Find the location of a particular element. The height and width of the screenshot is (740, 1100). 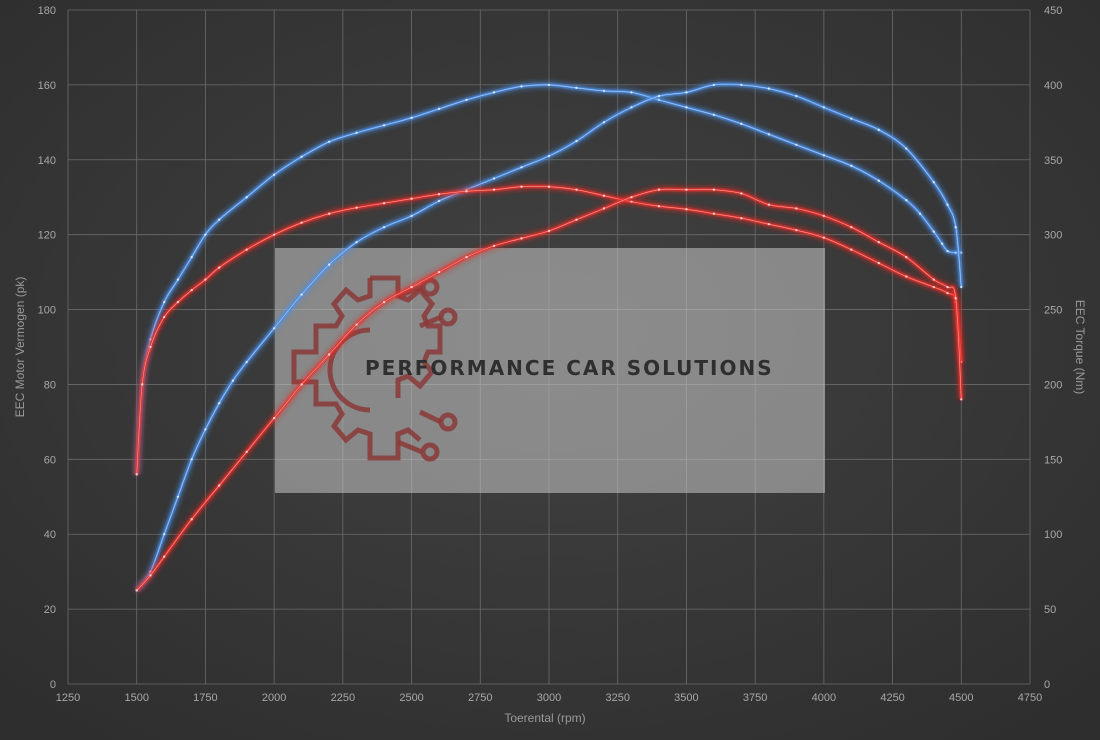

y-axis-right-label: EEC Torque (Nm) is located at coordinates (1080, 347).